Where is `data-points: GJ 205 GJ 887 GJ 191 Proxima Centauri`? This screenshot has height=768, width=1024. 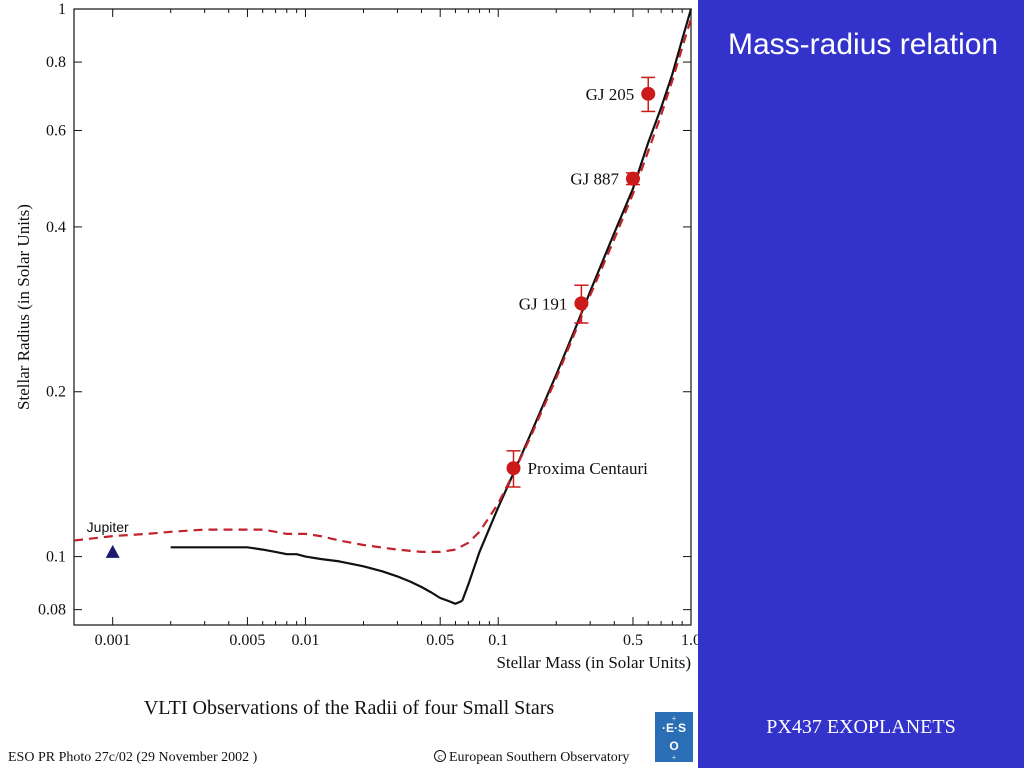
data-points: GJ 205 GJ 887 GJ 191 Proxima Centauri is located at coordinates (581, 282).